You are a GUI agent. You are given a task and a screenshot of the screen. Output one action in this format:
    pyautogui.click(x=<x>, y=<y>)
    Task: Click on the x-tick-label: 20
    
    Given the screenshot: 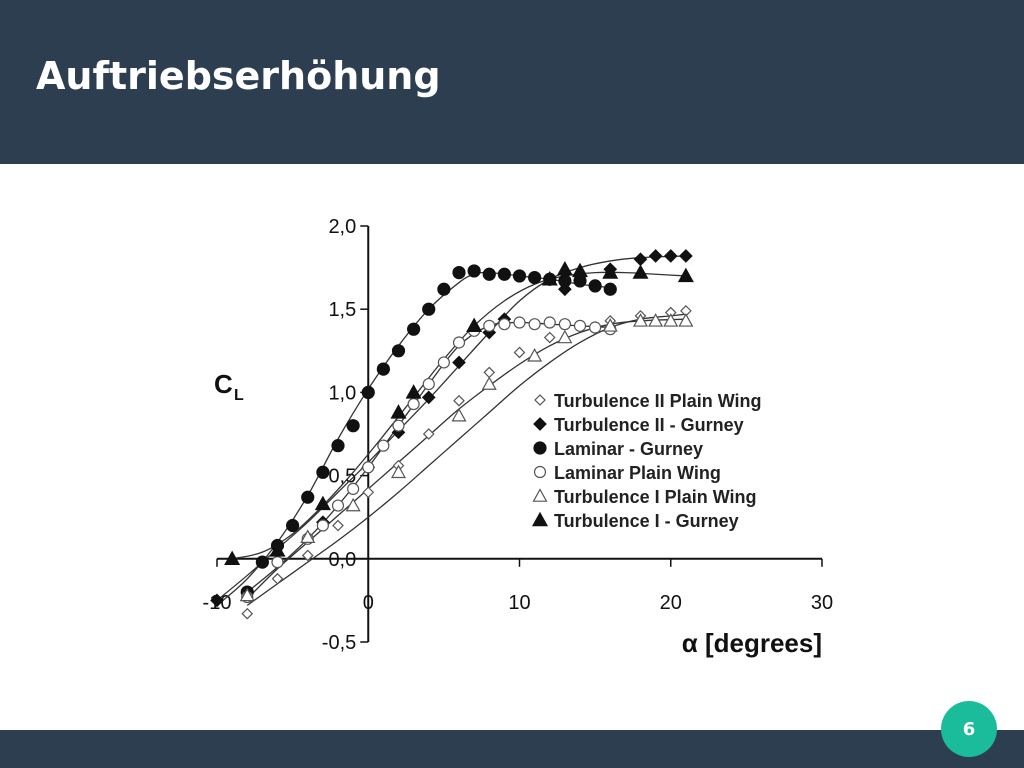 What is the action you would take?
    pyautogui.click(x=671, y=603)
    